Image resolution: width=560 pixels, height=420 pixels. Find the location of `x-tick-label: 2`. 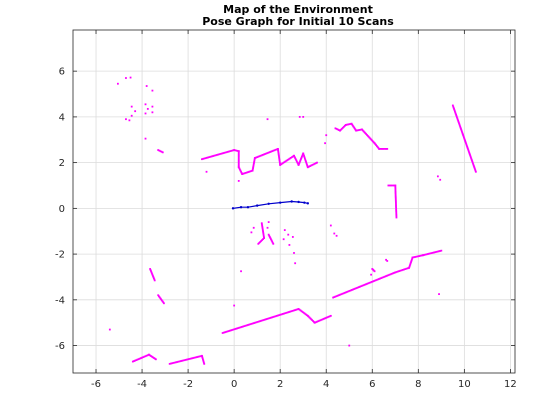

x-tick-label: 2 is located at coordinates (280, 384).